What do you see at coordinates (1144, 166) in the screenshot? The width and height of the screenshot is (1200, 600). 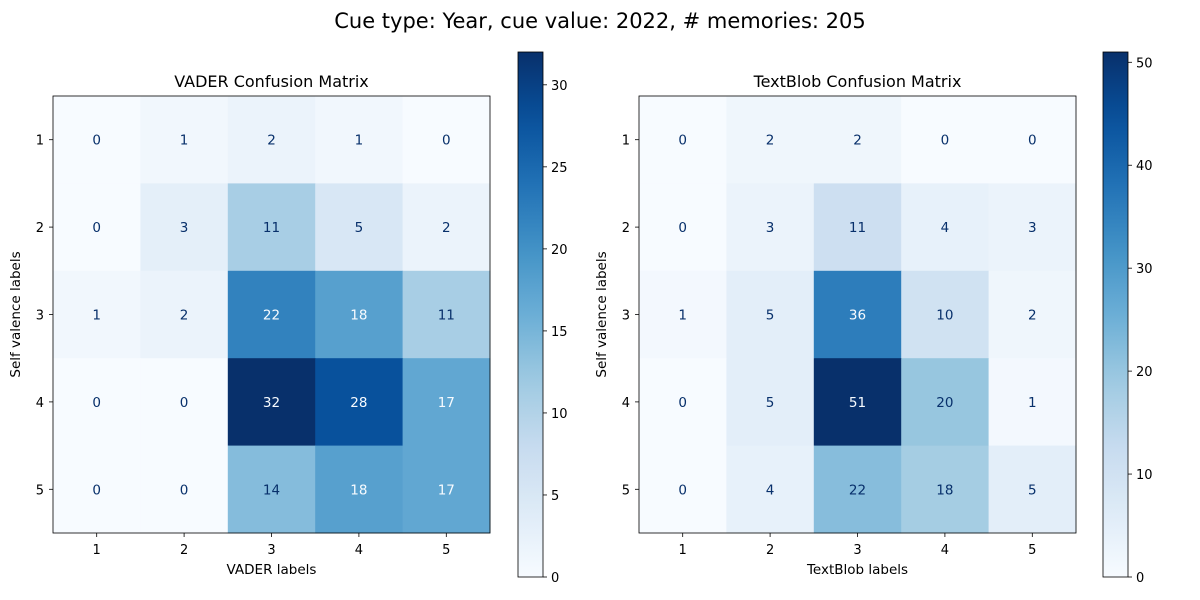 I see `colorbar-tick-label: 40` at bounding box center [1144, 166].